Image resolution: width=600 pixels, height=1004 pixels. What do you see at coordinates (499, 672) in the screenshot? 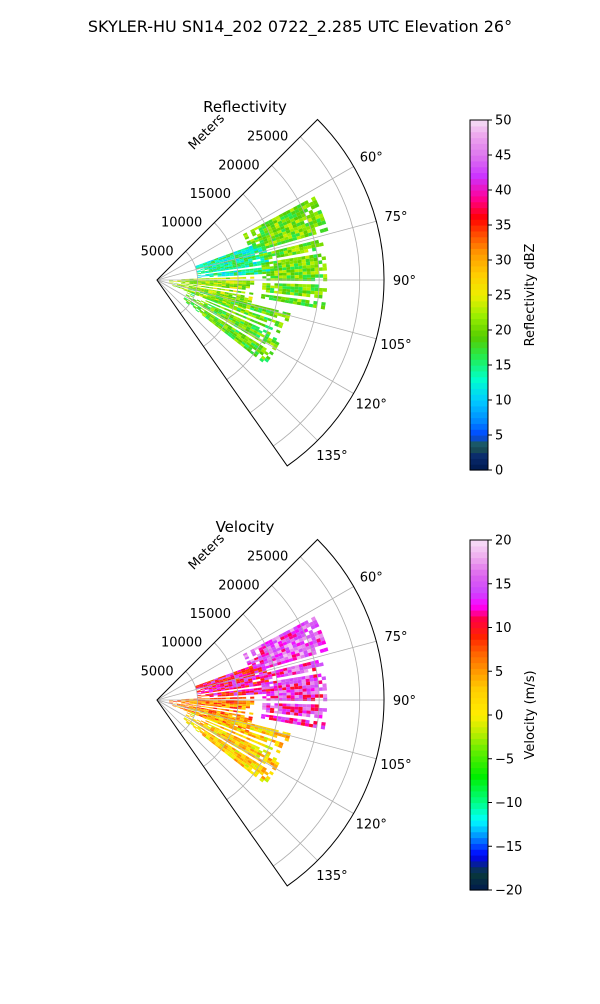
I see `velocity-colorbar-tick-label: 5` at bounding box center [499, 672].